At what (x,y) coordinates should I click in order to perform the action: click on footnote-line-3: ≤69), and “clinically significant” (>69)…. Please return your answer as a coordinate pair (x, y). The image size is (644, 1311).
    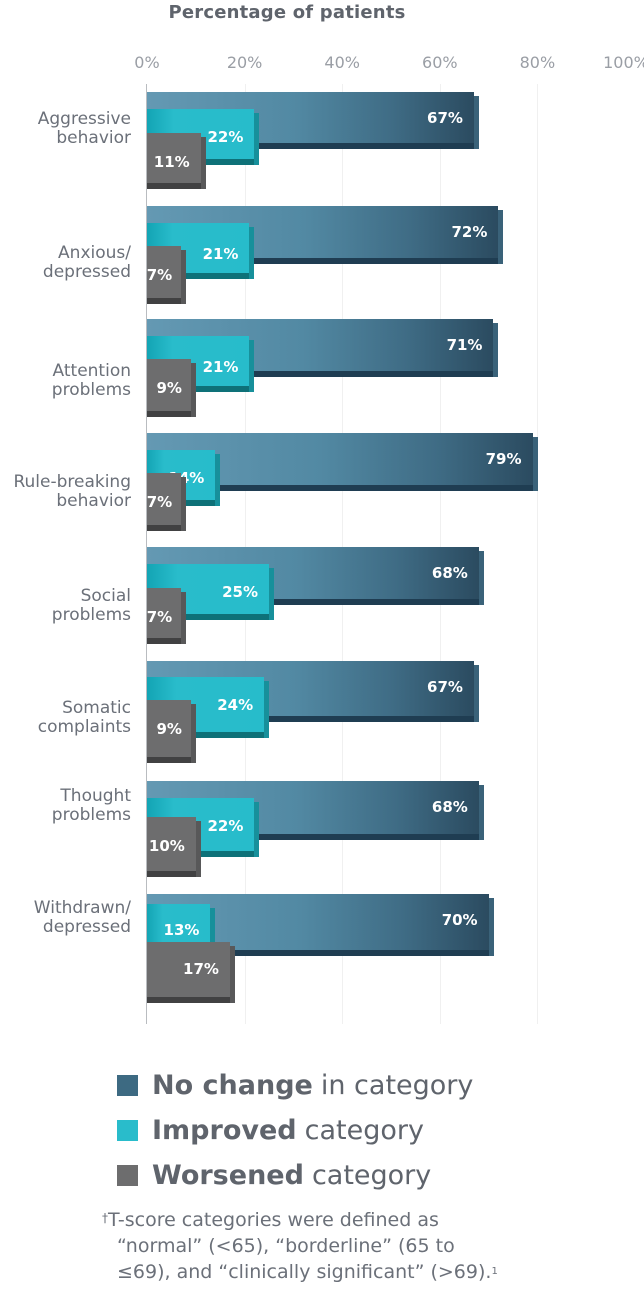
    Looking at the image, I should click on (362, 1272).